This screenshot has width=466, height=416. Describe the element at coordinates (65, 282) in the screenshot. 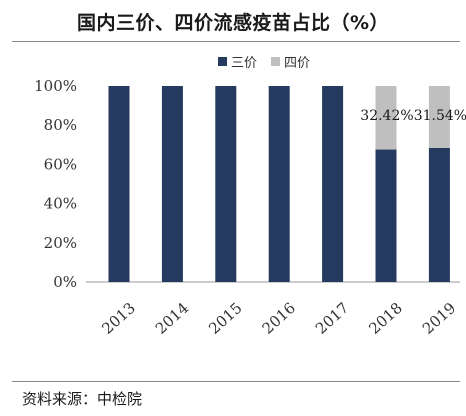

I see `y-tick-label: 0%` at that location.